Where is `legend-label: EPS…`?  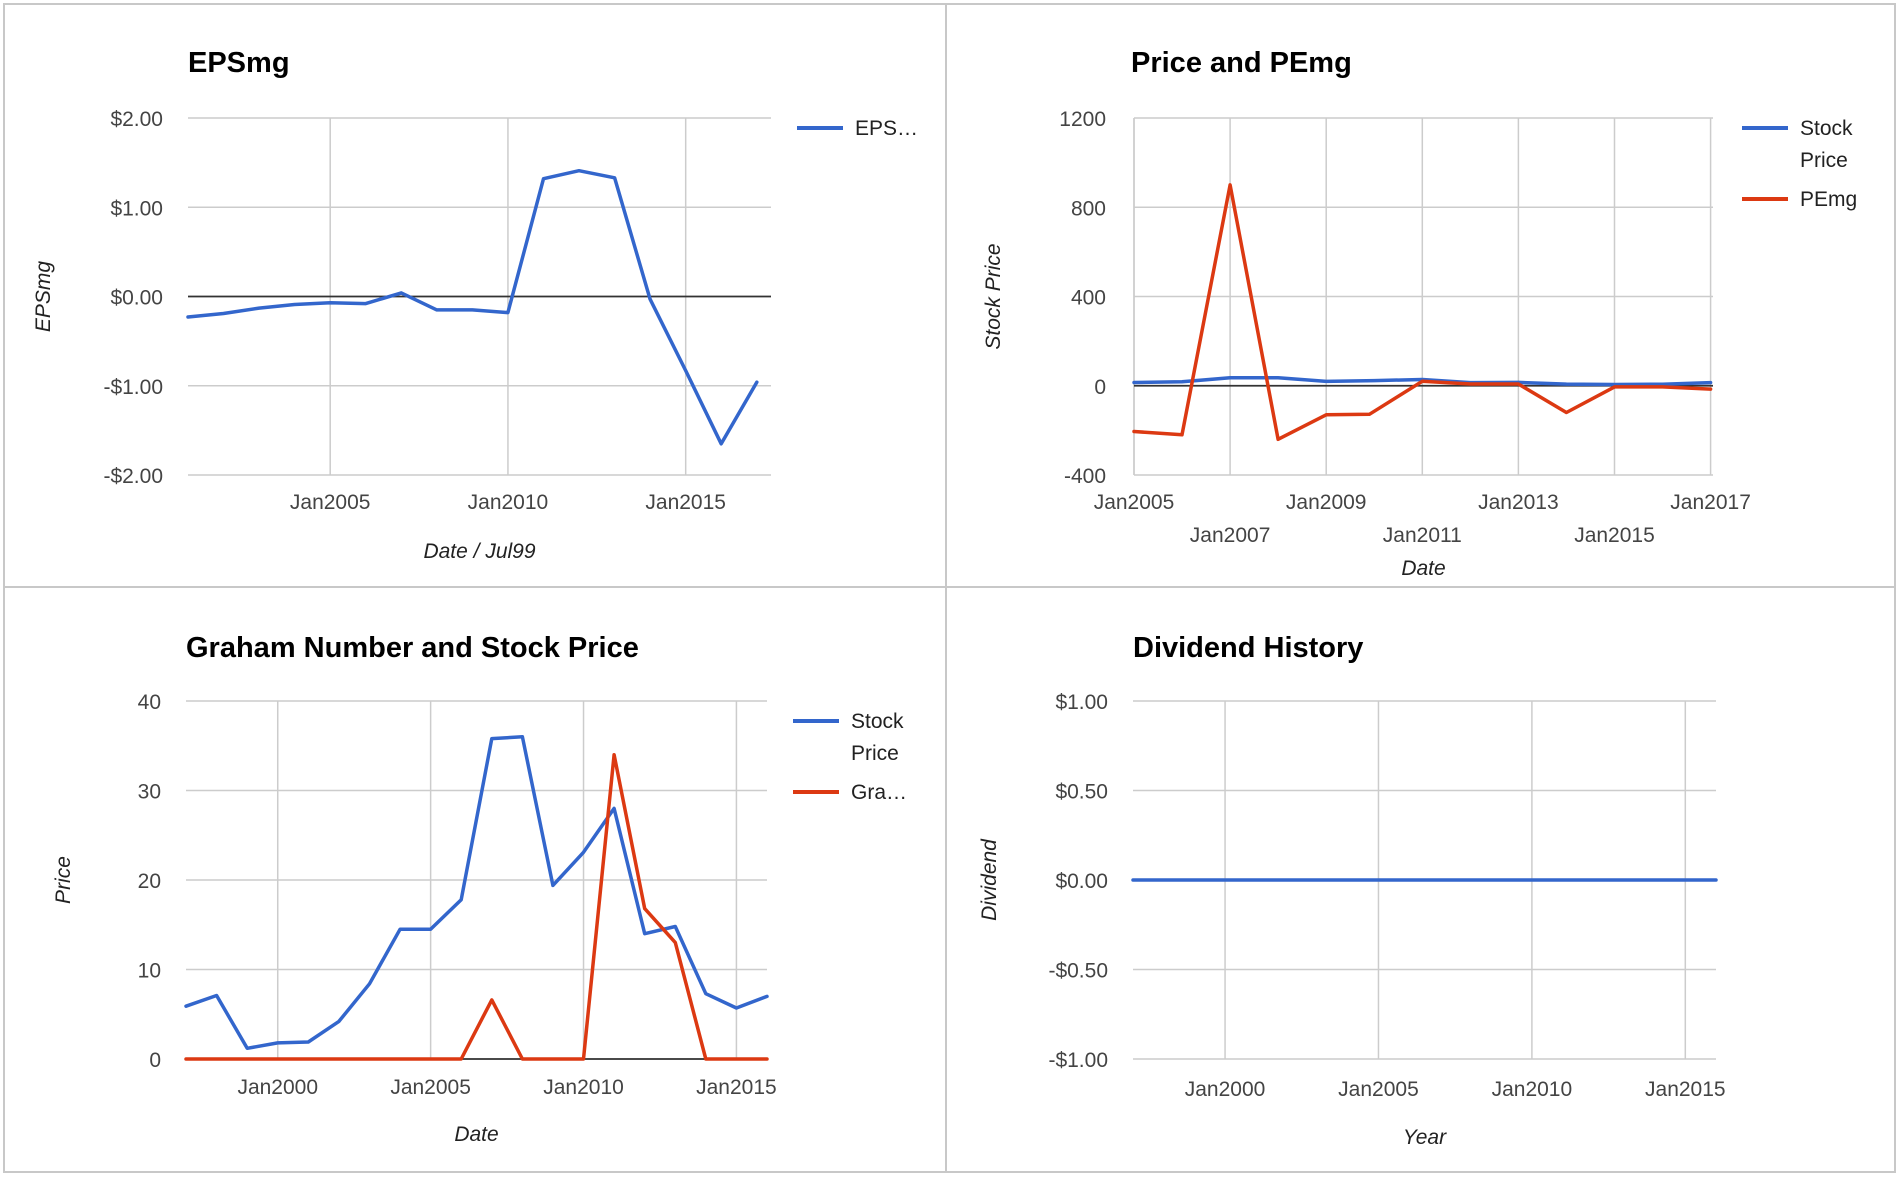
legend-label: EPS… is located at coordinates (886, 128).